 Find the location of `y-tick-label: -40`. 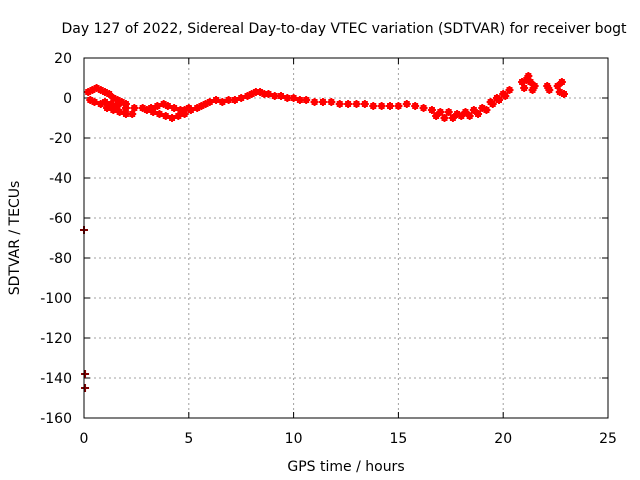

y-tick-label: -40 is located at coordinates (60, 179).